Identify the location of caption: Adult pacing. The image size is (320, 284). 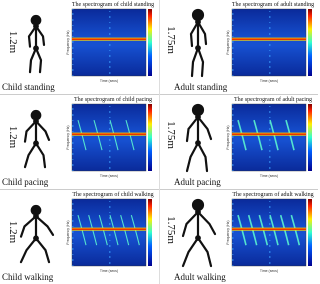
(197, 182).